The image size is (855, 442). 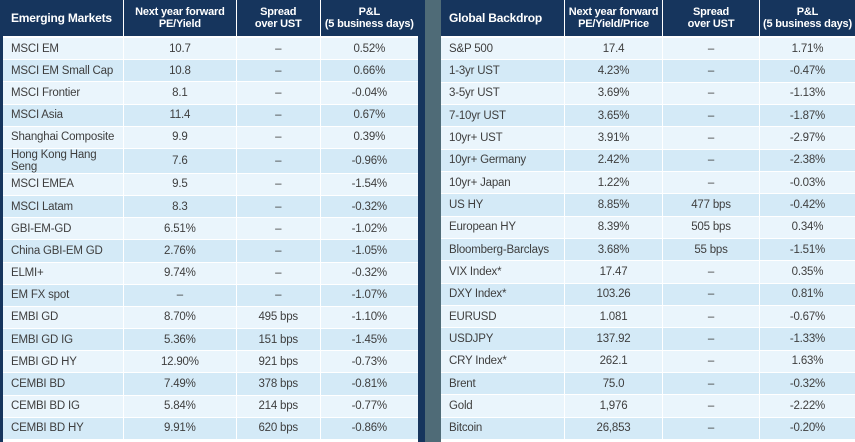 I want to click on table-row: CEMBI BD 7.49% 378 bps -0.81%, so click(x=210, y=384).